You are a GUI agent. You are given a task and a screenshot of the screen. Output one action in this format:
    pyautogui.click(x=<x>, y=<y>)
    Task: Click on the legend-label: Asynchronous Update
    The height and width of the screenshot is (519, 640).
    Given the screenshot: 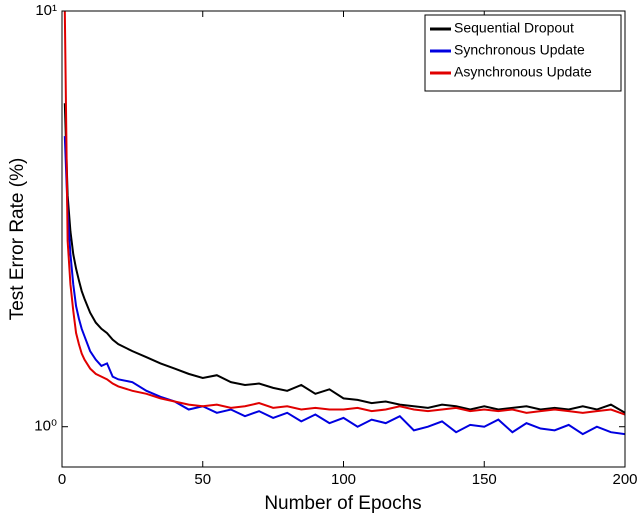 What is the action you would take?
    pyautogui.click(x=523, y=72)
    